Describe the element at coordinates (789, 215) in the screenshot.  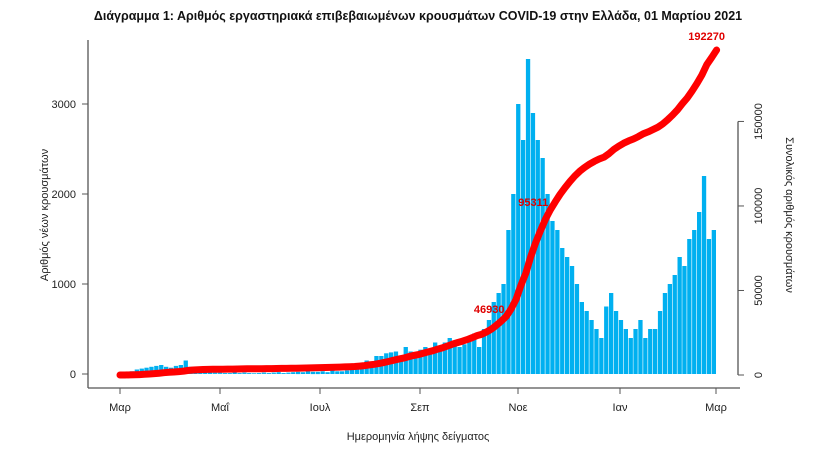
I see `y-right-axis-label: Συνολικός αριθμός κρουσμάτων` at that location.